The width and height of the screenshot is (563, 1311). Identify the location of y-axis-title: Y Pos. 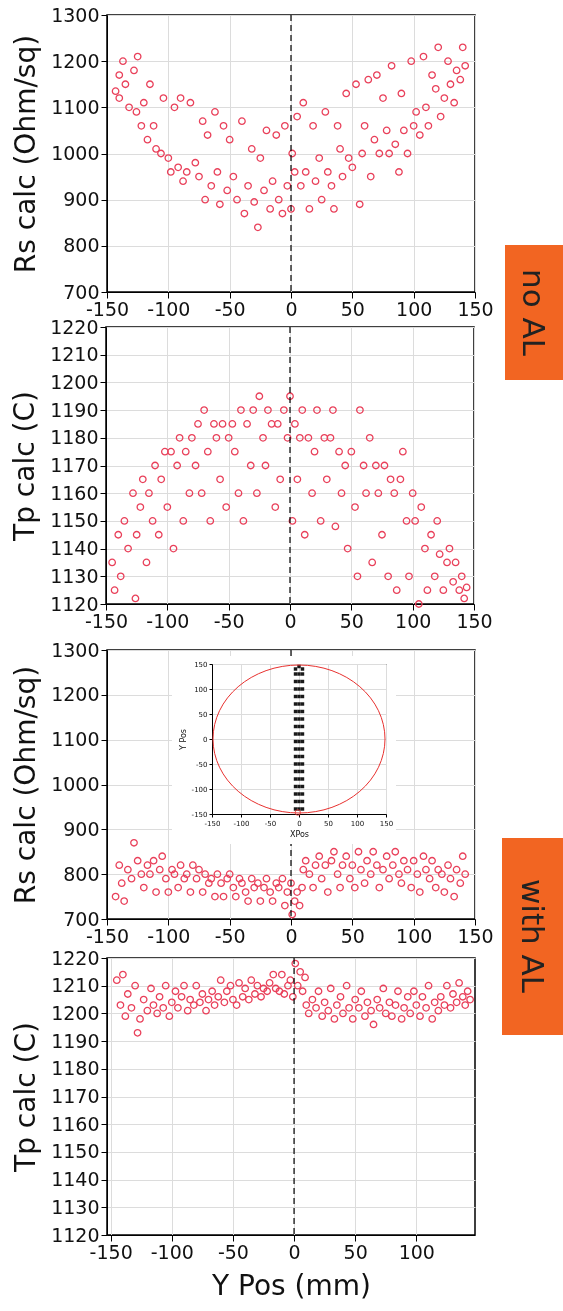
(183, 740).